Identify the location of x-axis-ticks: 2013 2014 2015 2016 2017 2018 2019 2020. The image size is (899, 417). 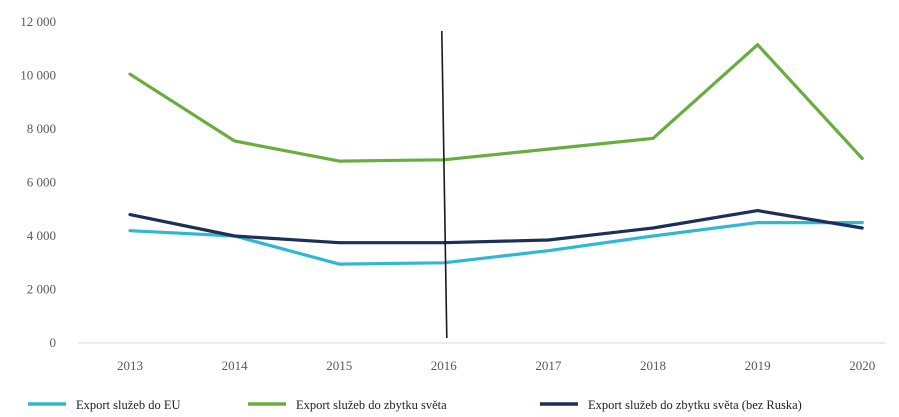
(496, 365).